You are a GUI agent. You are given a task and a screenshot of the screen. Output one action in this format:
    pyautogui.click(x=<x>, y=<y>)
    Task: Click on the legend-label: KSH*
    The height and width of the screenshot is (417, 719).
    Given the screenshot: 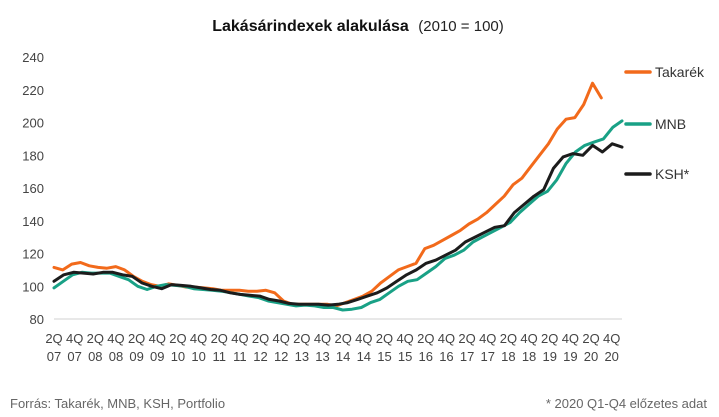 What is the action you would take?
    pyautogui.click(x=672, y=174)
    